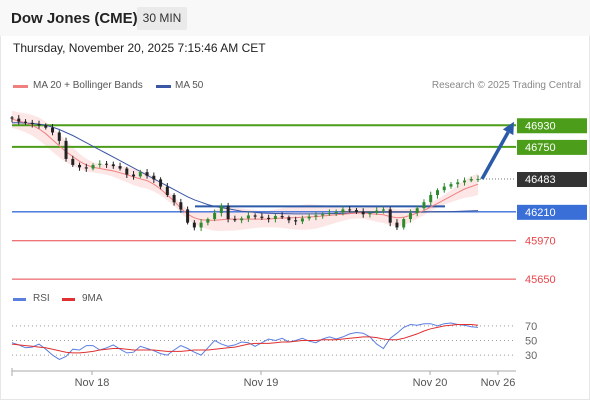 The height and width of the screenshot is (400, 590). I want to click on rsi-ma-legend-swatch, so click(68, 299).